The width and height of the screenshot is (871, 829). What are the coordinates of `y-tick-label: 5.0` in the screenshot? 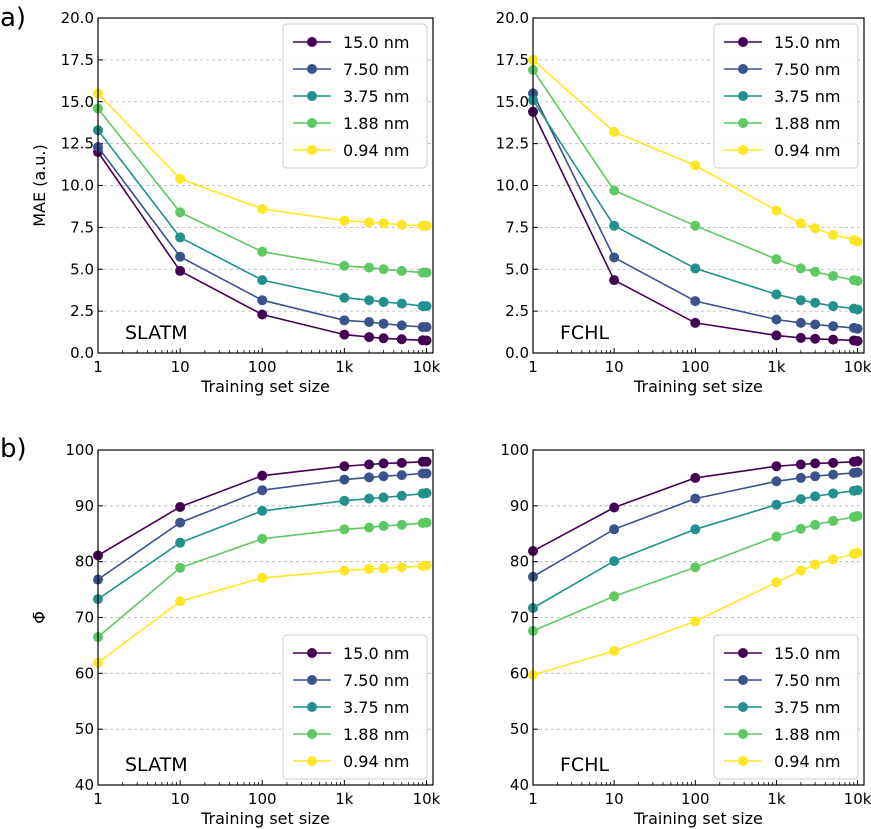 It's located at (517, 269).